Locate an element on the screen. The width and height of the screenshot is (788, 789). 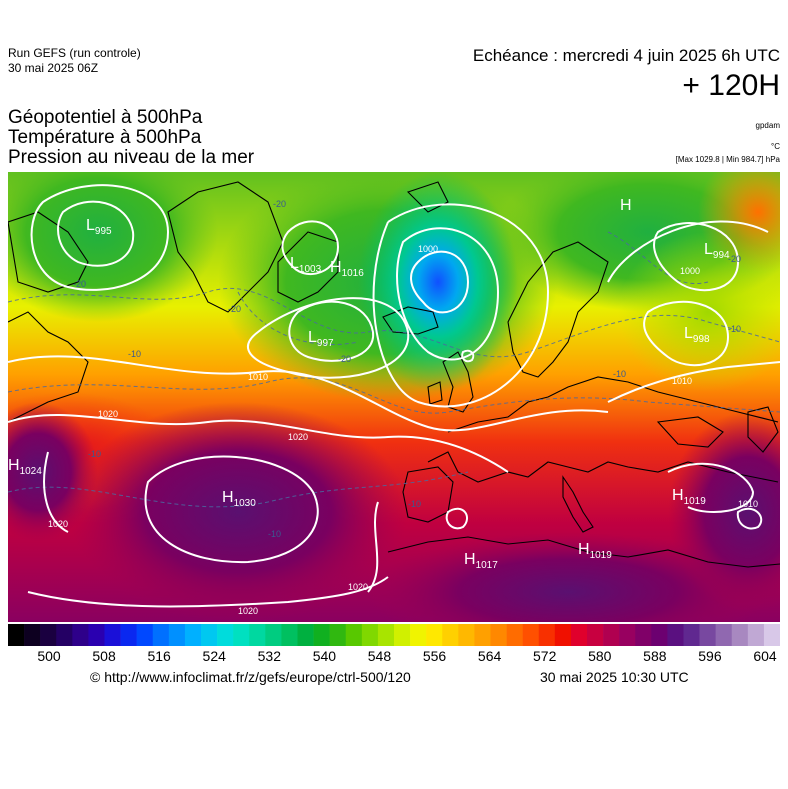
colorbar-tick-label: 508 is located at coordinates (104, 656).